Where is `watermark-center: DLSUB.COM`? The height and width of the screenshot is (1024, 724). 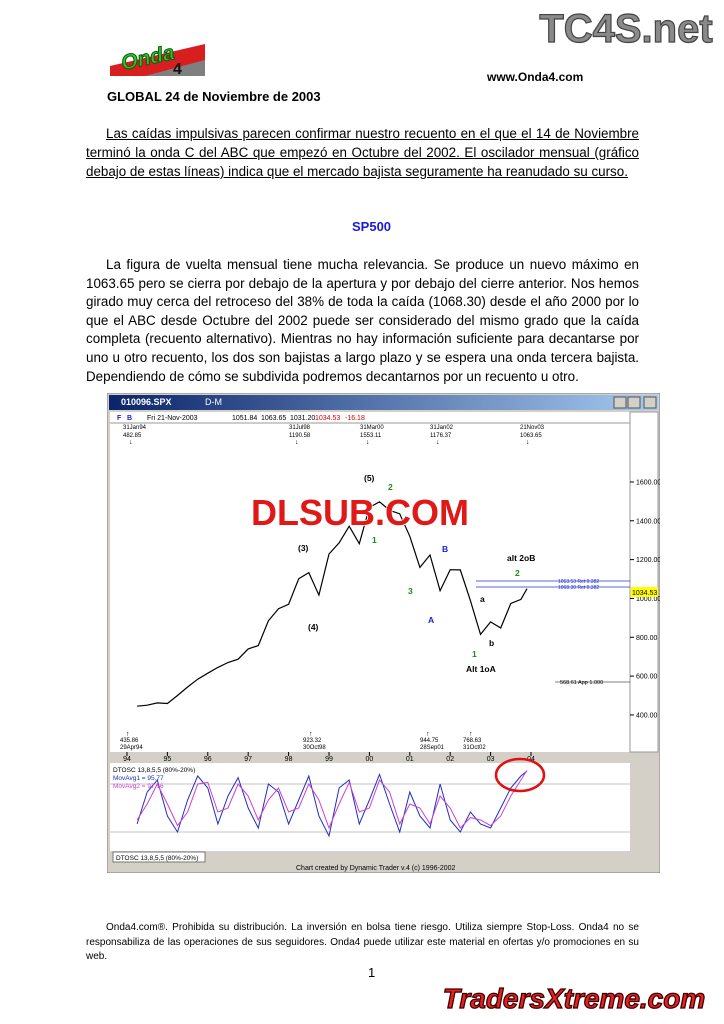 watermark-center: DLSUB.COM is located at coordinates (360, 512).